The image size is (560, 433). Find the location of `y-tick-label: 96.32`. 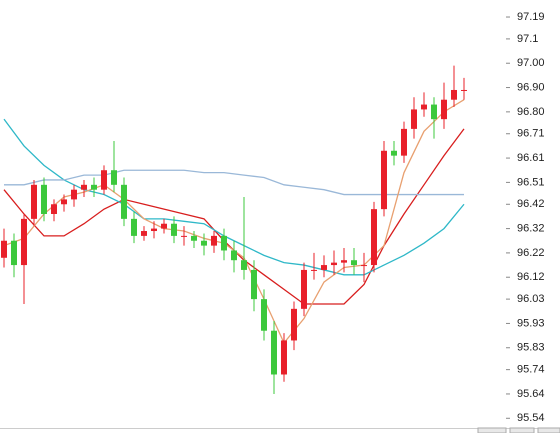

y-tick-label: 96.32 is located at coordinates (531, 228).